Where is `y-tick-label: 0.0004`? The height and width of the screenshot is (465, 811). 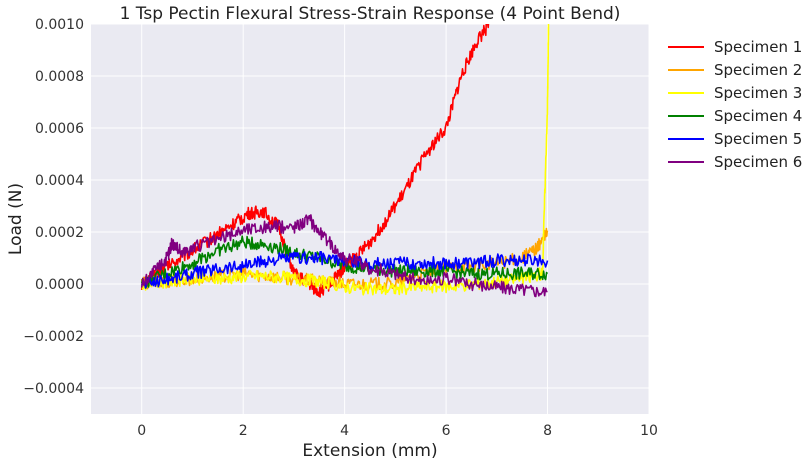 y-tick-label: 0.0004 is located at coordinates (59, 181).